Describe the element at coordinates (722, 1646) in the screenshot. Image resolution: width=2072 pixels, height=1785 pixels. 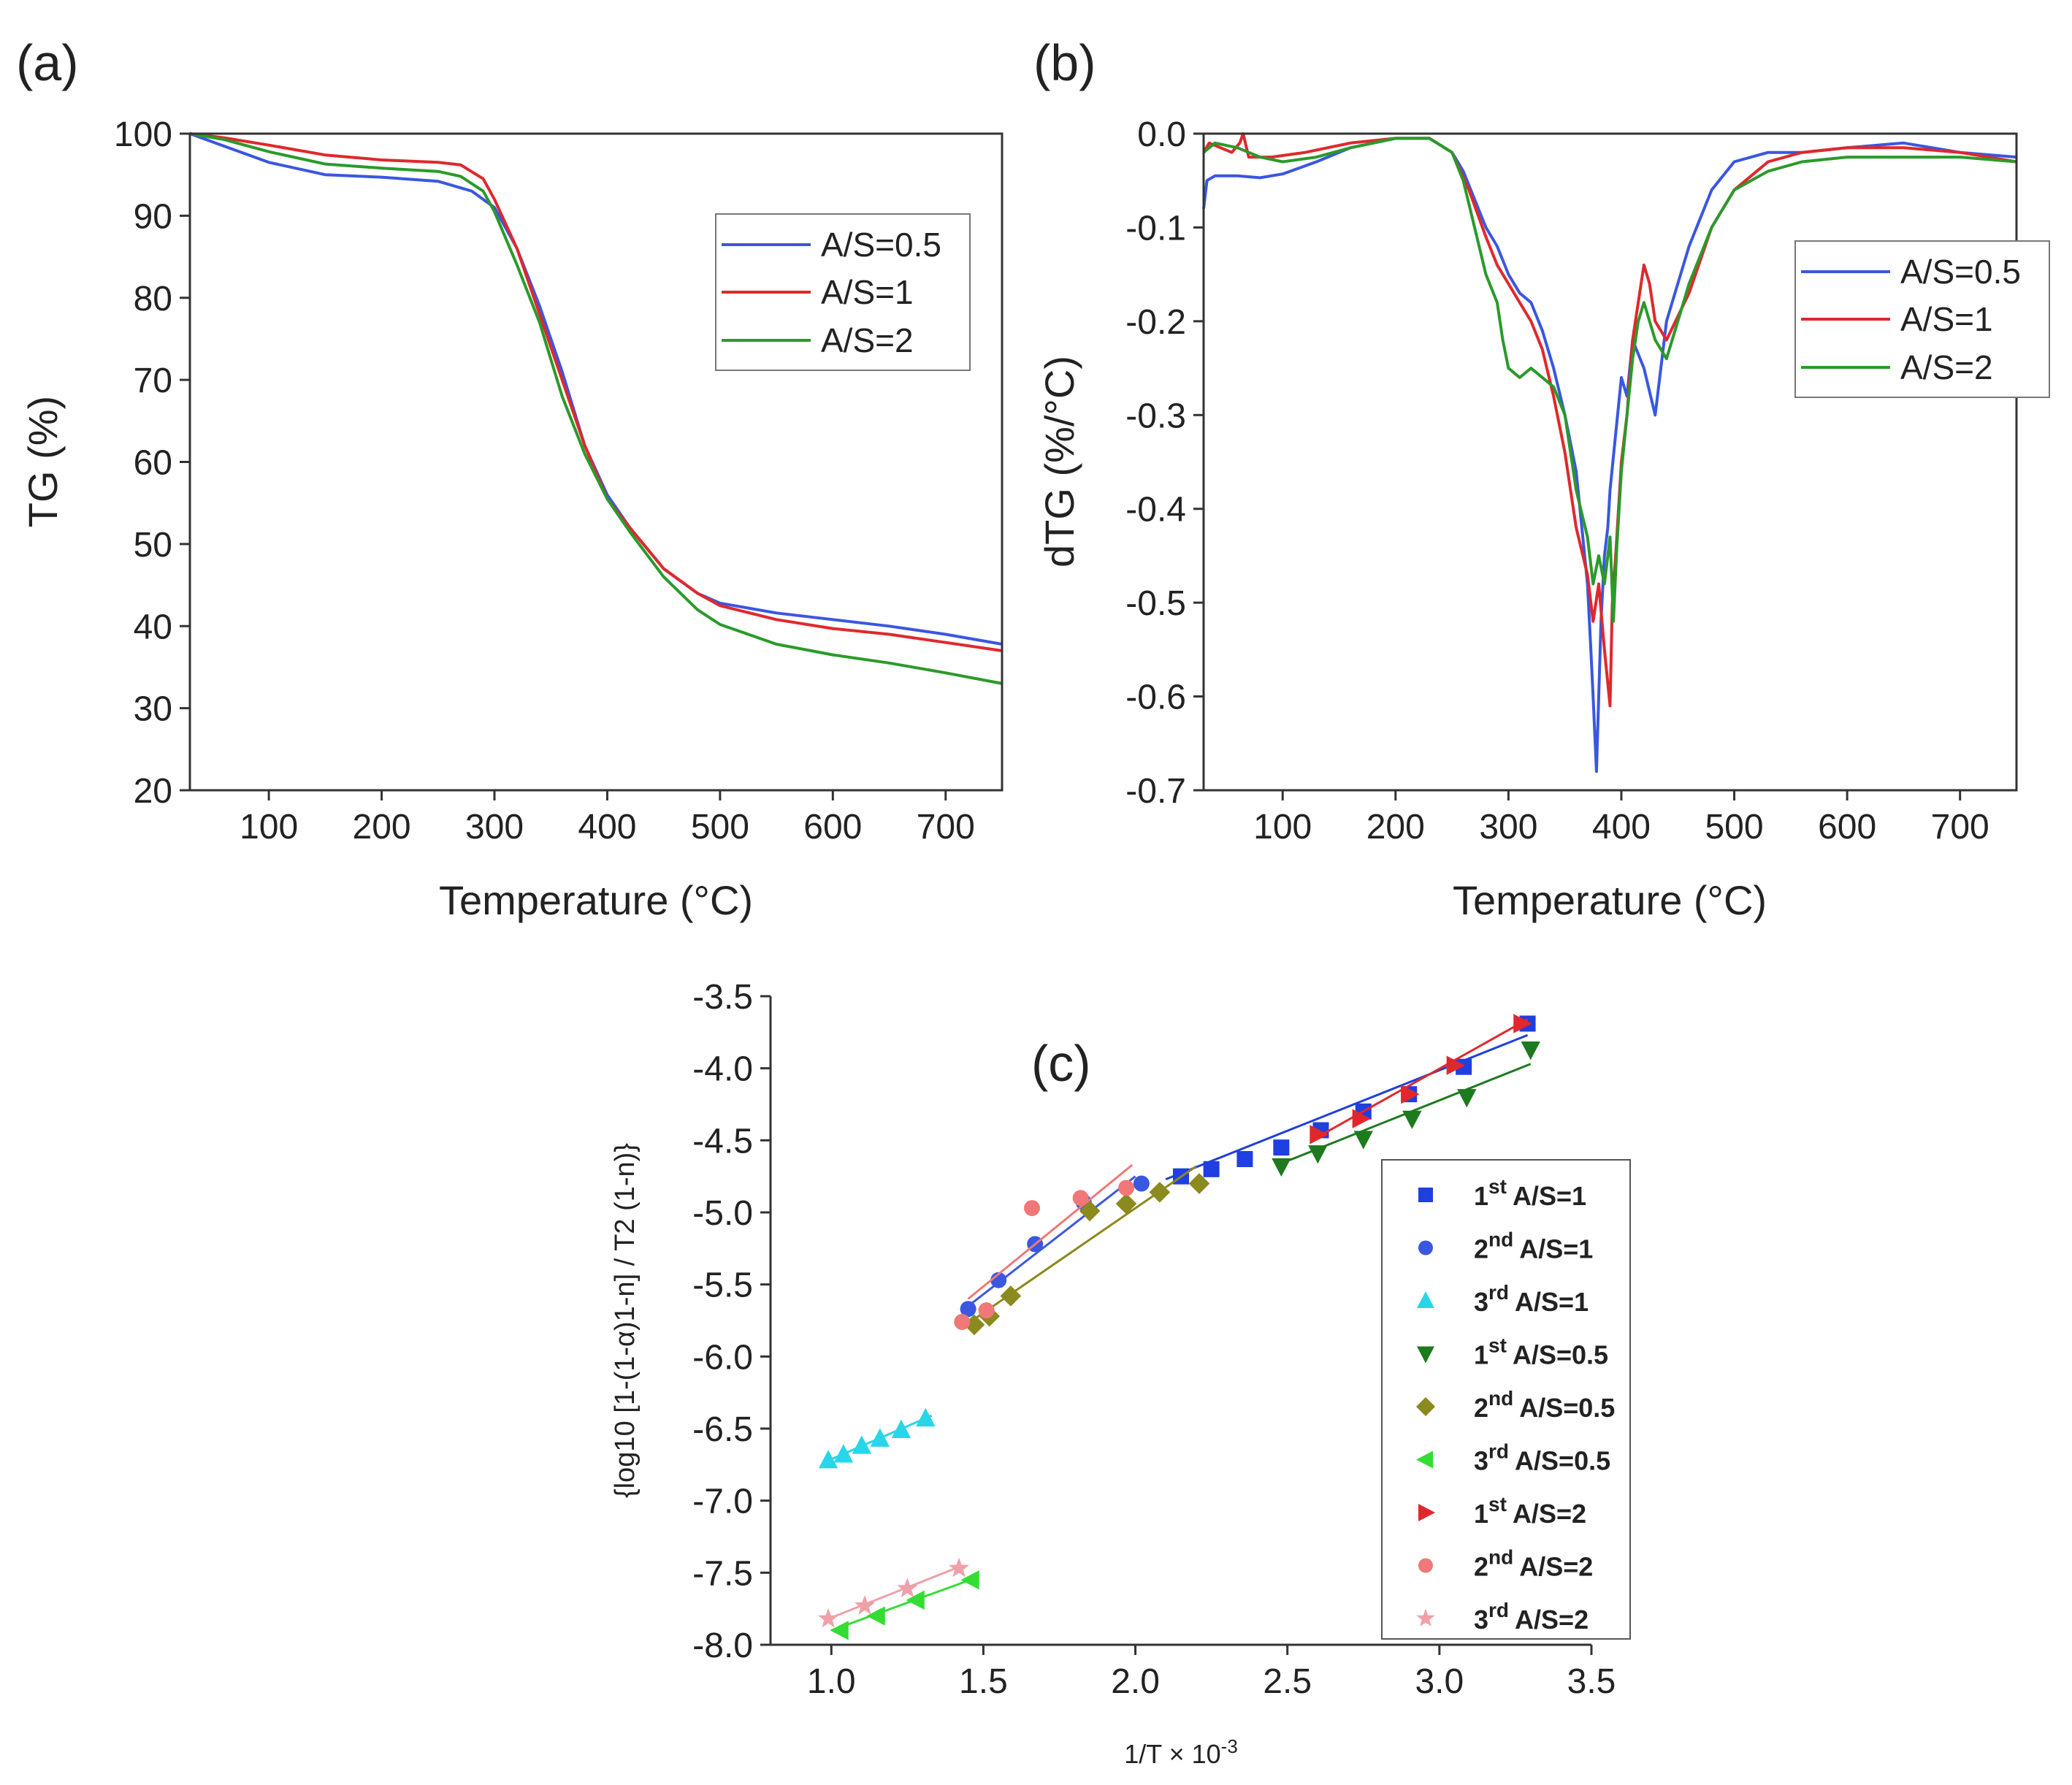
I see `y-tick-label: -8.0` at that location.